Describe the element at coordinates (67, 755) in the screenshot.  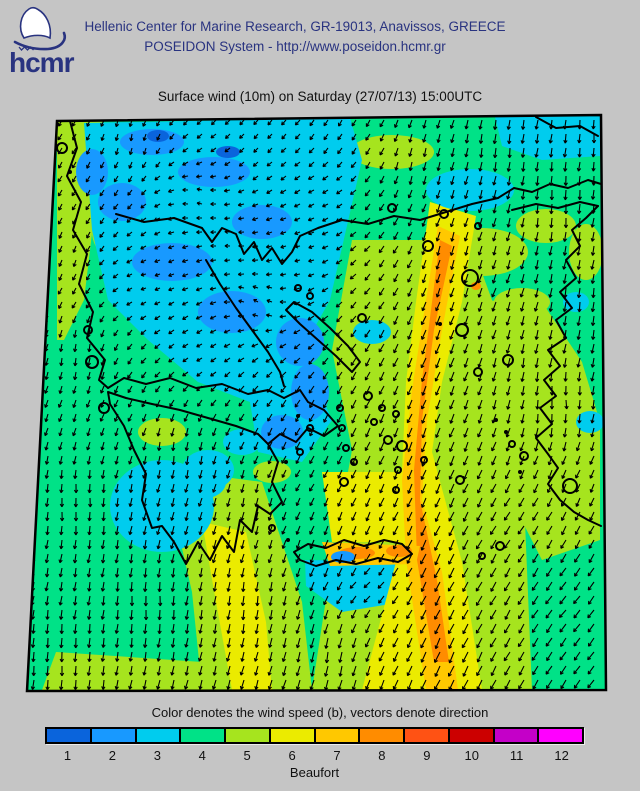
I see `beaufort-number-1: 1` at that location.